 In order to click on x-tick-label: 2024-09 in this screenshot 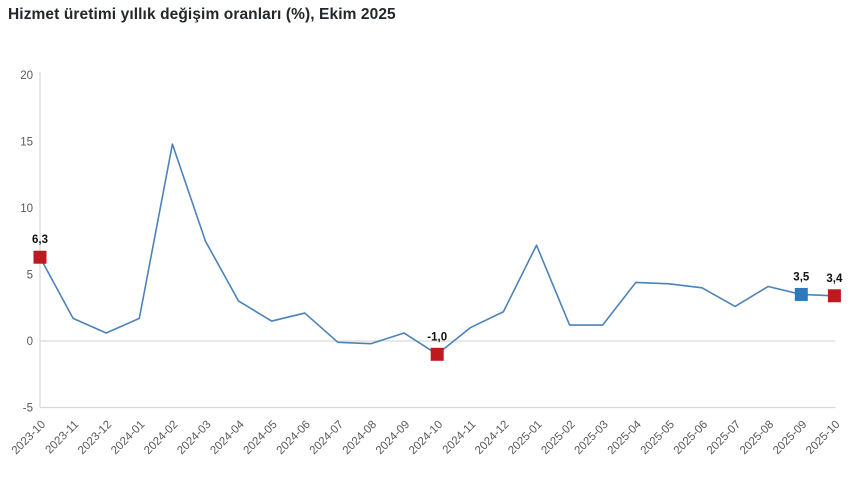, I will do `click(393, 438)`.